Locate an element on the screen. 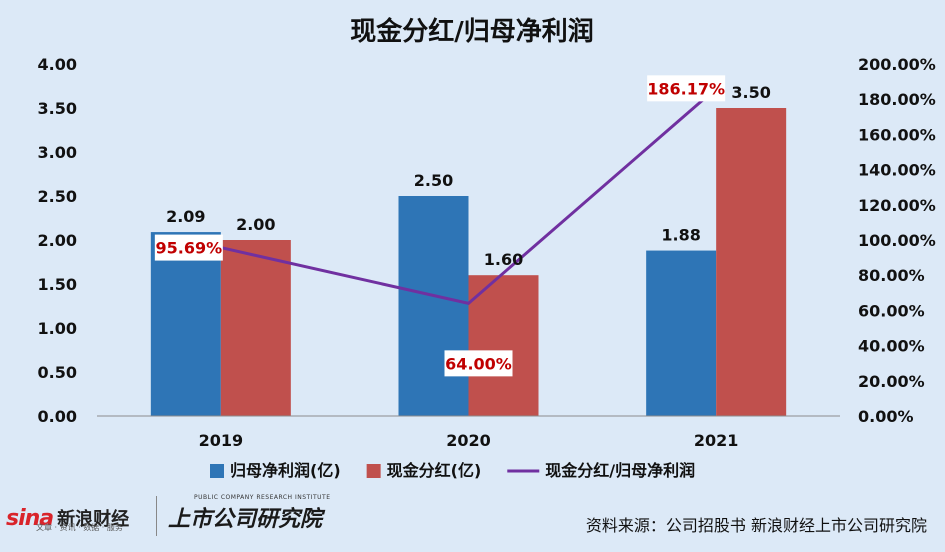 Image resolution: width=945 pixels, height=552 pixels. right-tick-label: 40.00% is located at coordinates (891, 346).